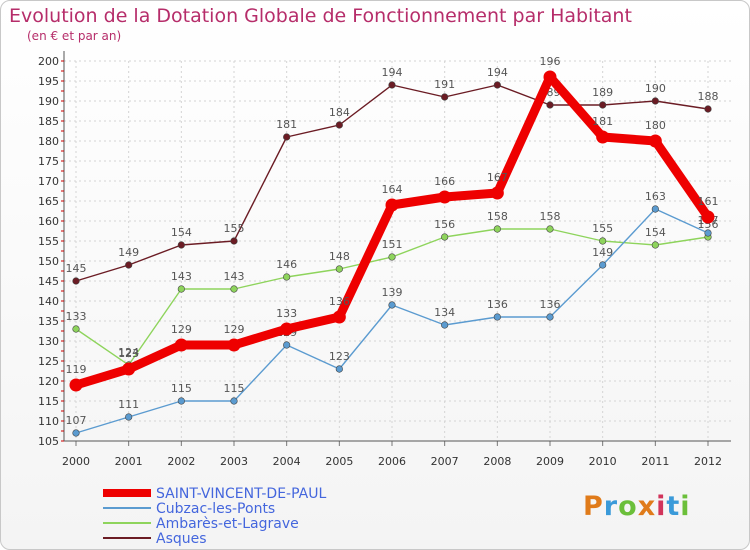 The width and height of the screenshot is (750, 550). Describe the element at coordinates (655, 88) in the screenshot. I see `data-label: 190` at that location.